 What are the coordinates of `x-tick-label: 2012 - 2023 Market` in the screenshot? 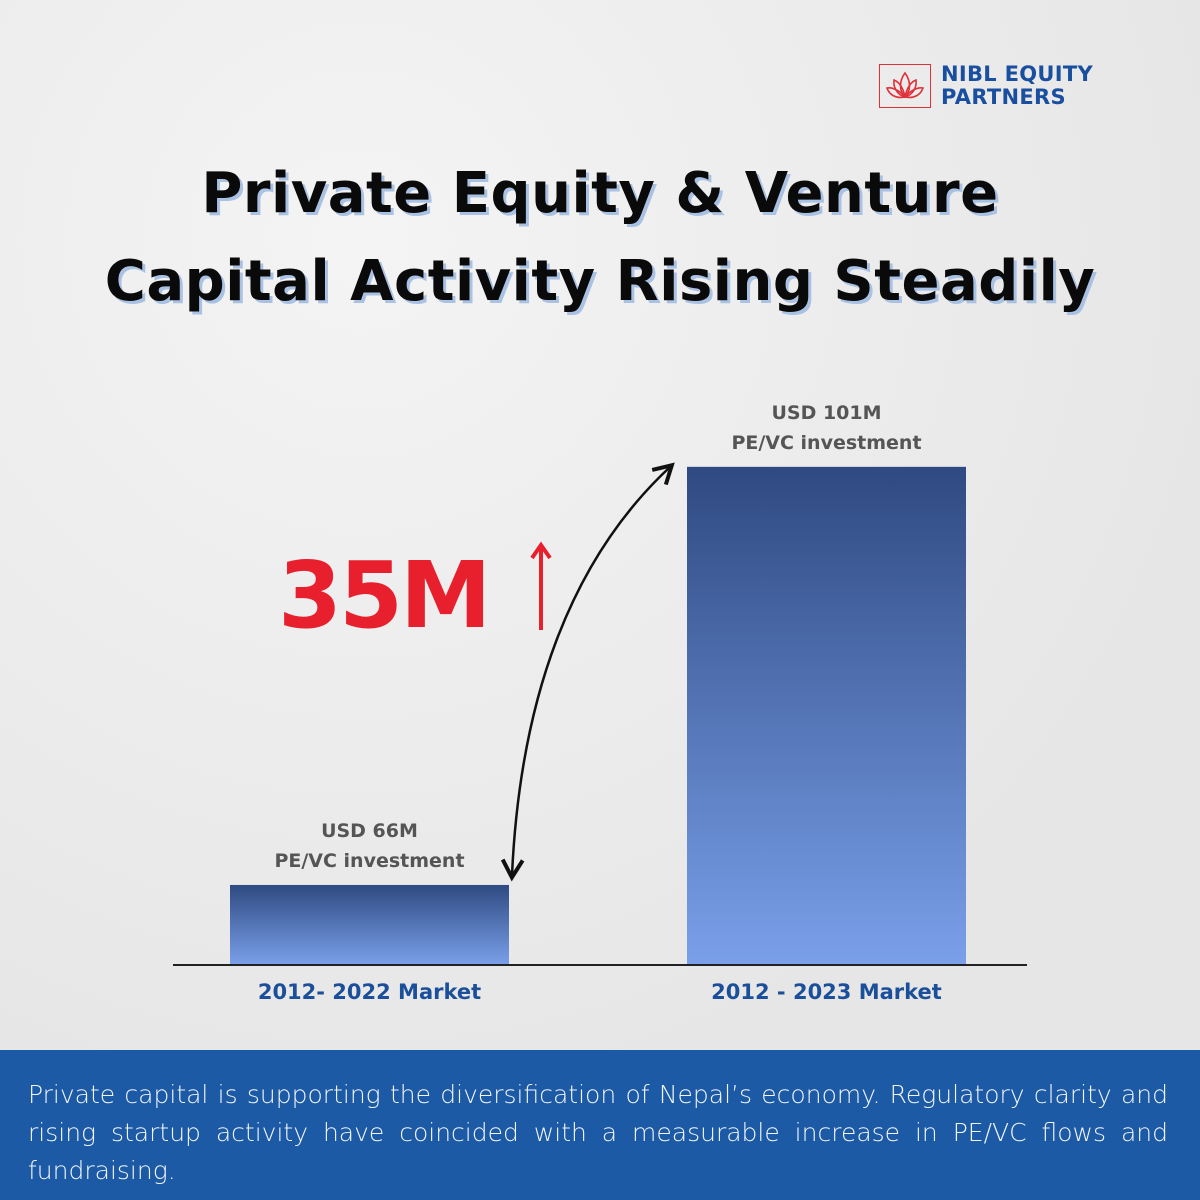 It's located at (826, 992).